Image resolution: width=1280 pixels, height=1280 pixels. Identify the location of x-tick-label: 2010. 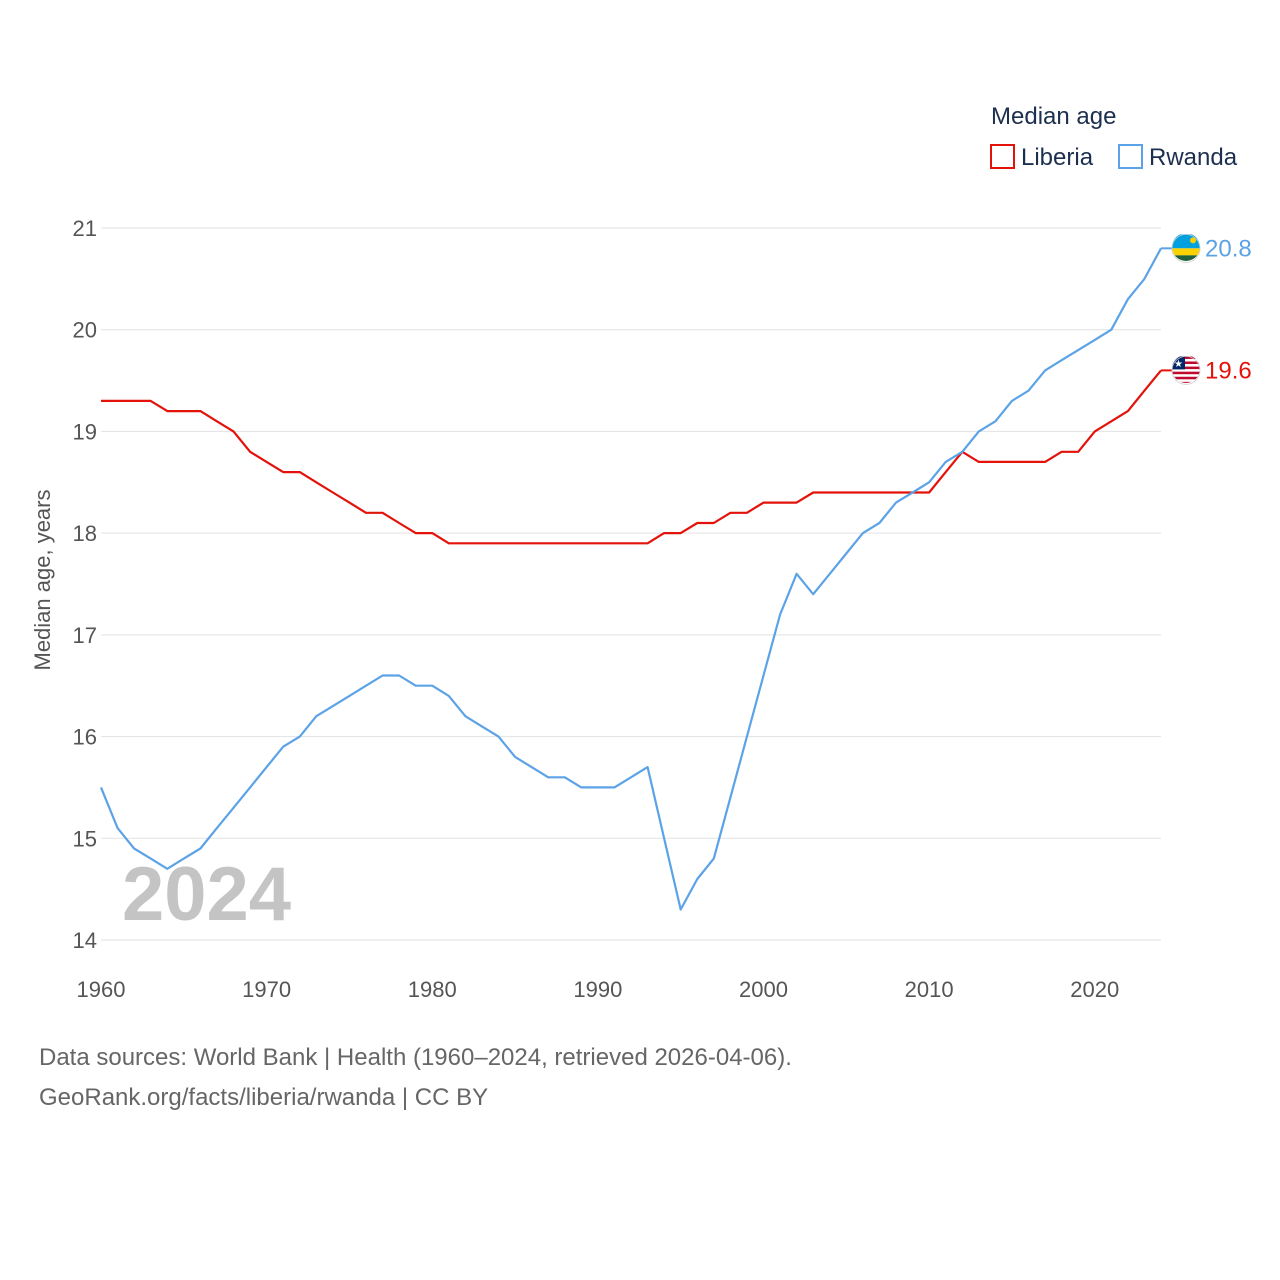
(929, 989).